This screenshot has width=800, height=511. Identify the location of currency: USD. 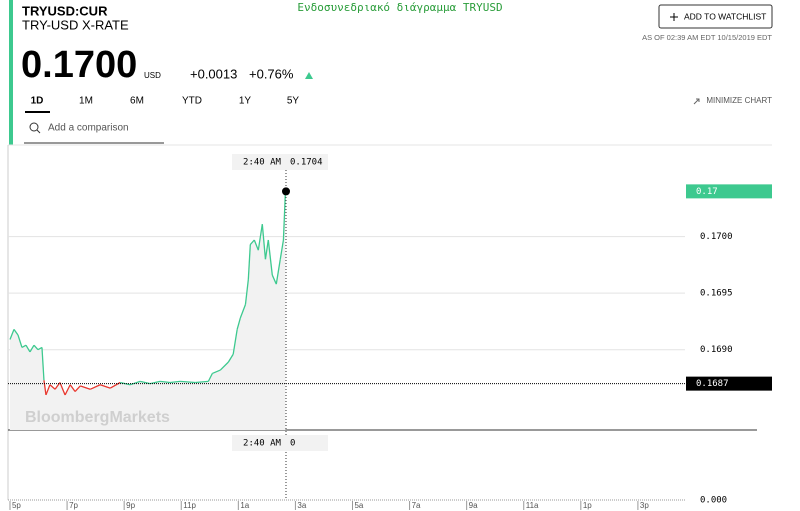
(152, 75).